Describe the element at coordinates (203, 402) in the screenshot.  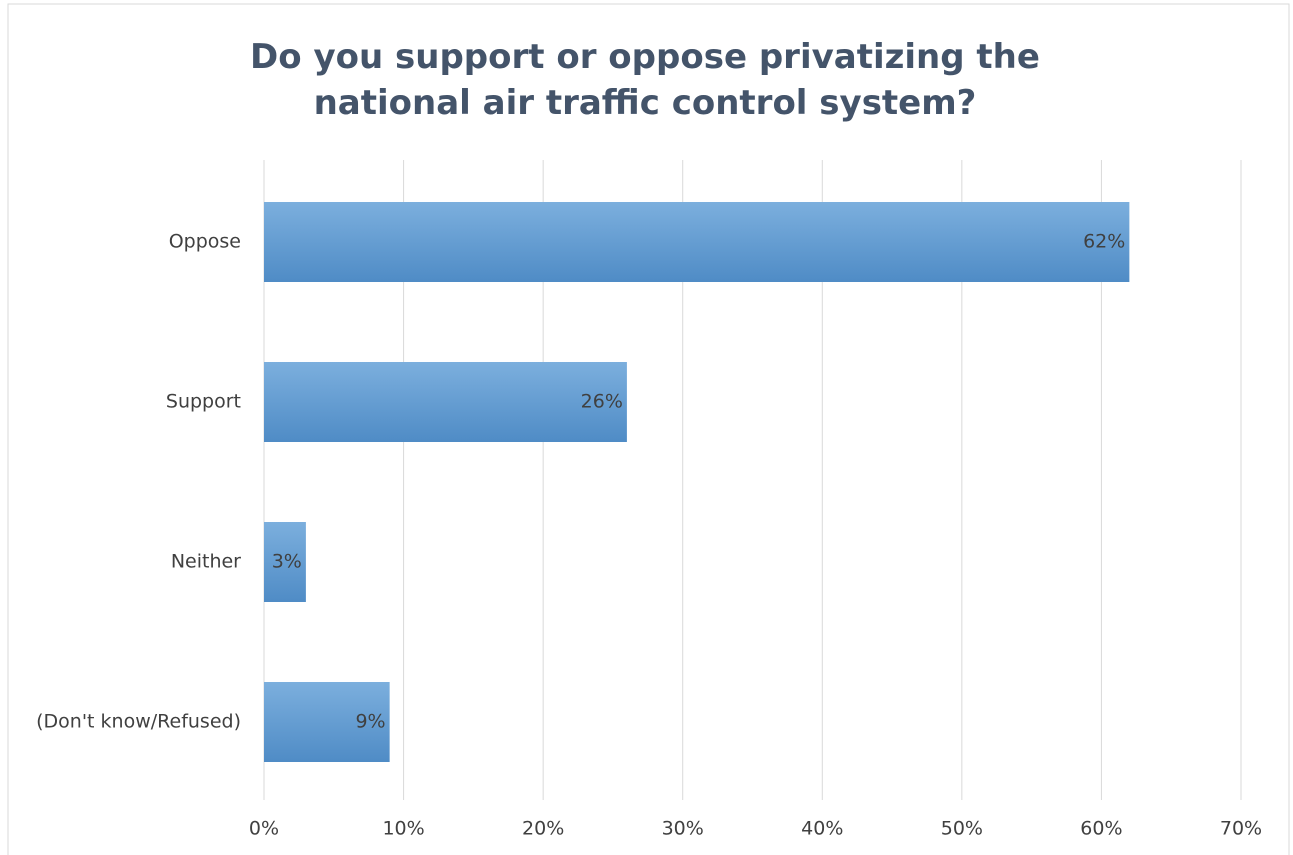
I see `y-tick-label: Support` at that location.